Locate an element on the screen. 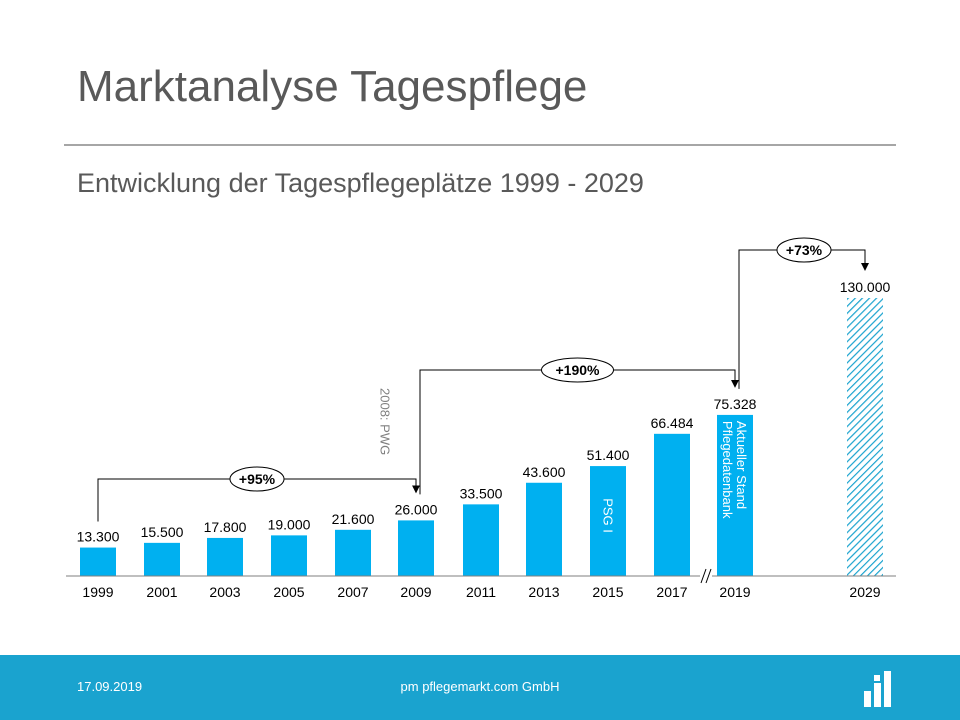  bar-2013 is located at coordinates (544, 529).